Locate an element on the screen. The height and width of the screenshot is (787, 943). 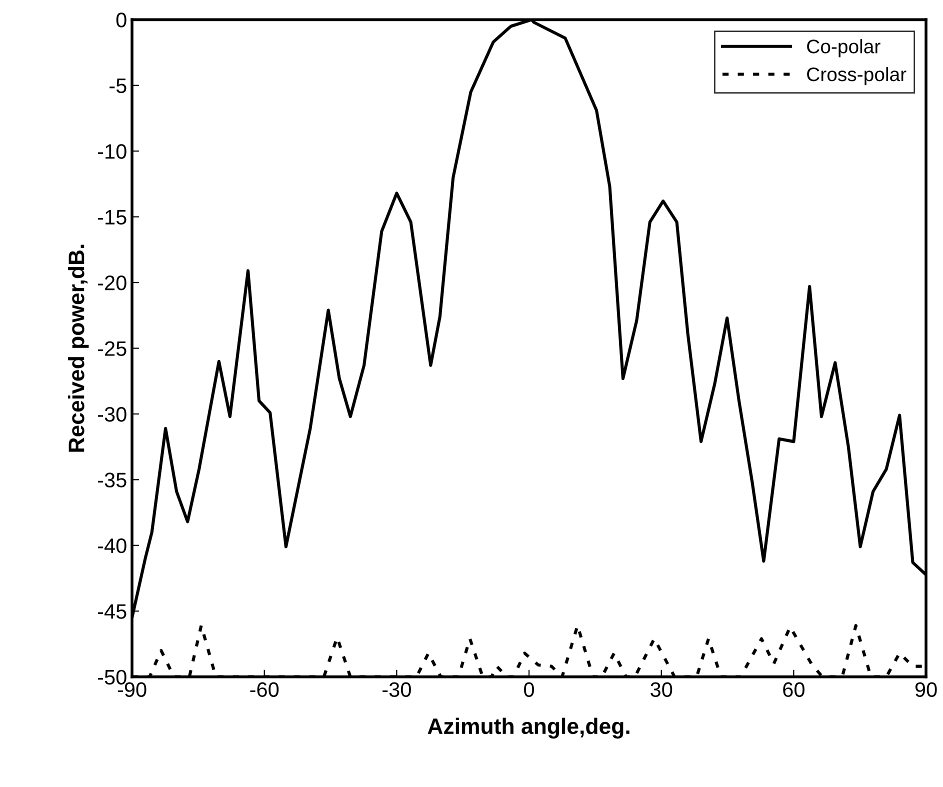
y-axis-title: Received power,dB. is located at coordinates (78, 348).